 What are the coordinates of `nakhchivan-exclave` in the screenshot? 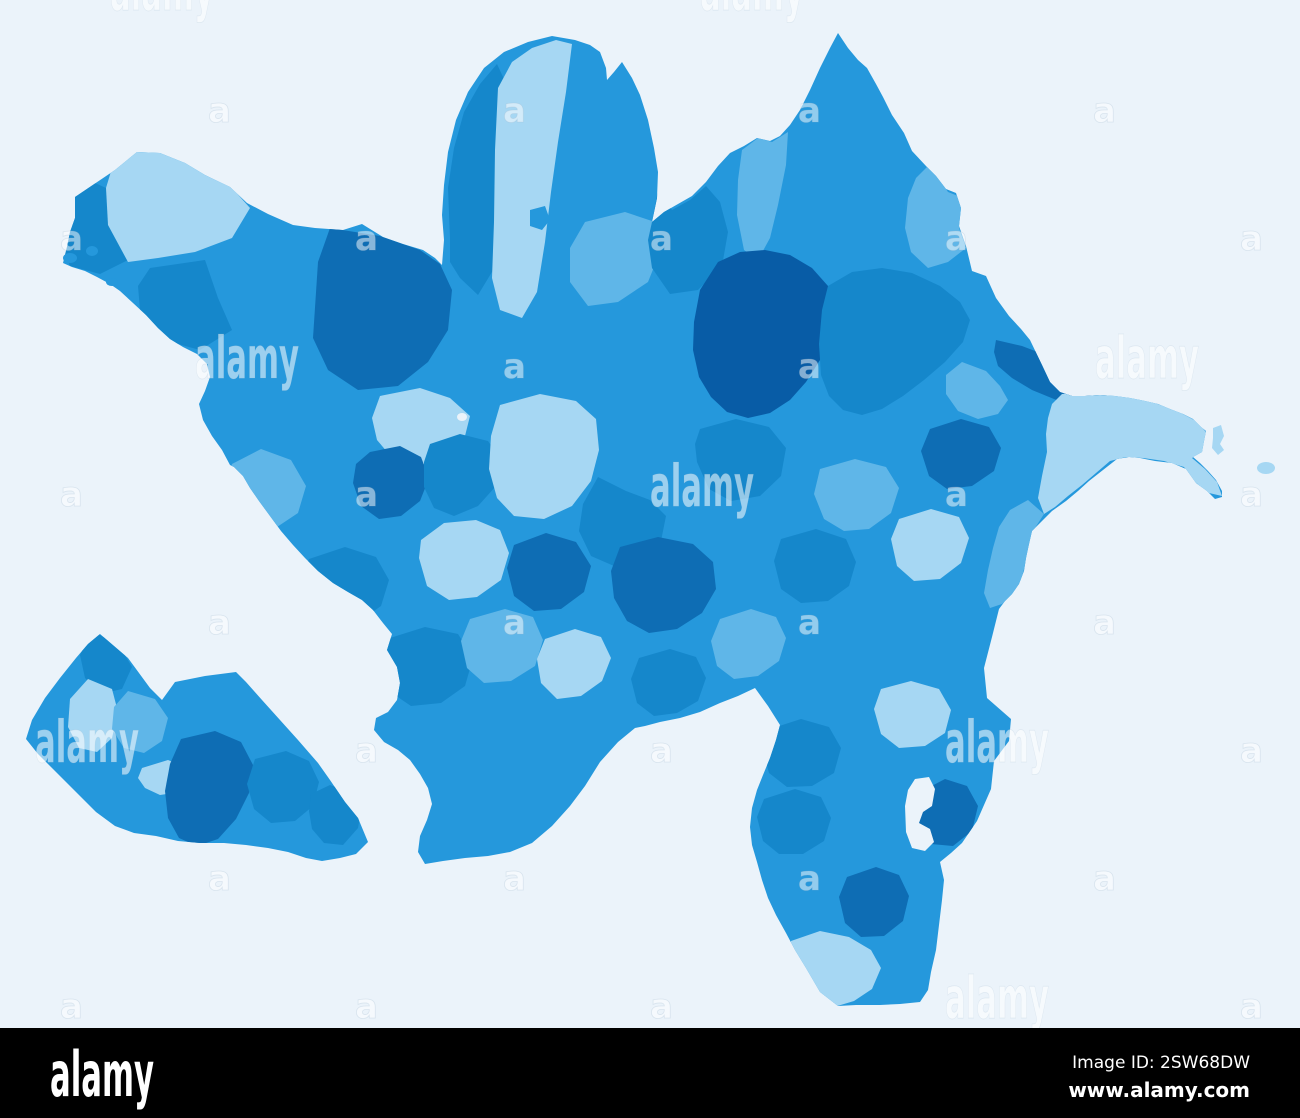 It's located at (197, 747).